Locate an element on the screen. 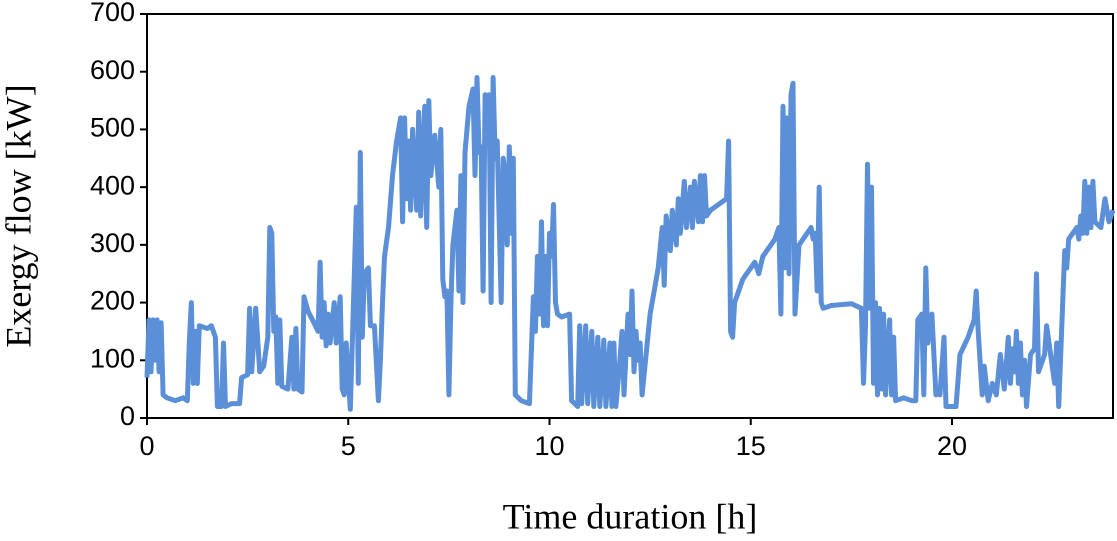 Image resolution: width=1117 pixels, height=541 pixels. x-tick-label: 0 is located at coordinates (146, 446).